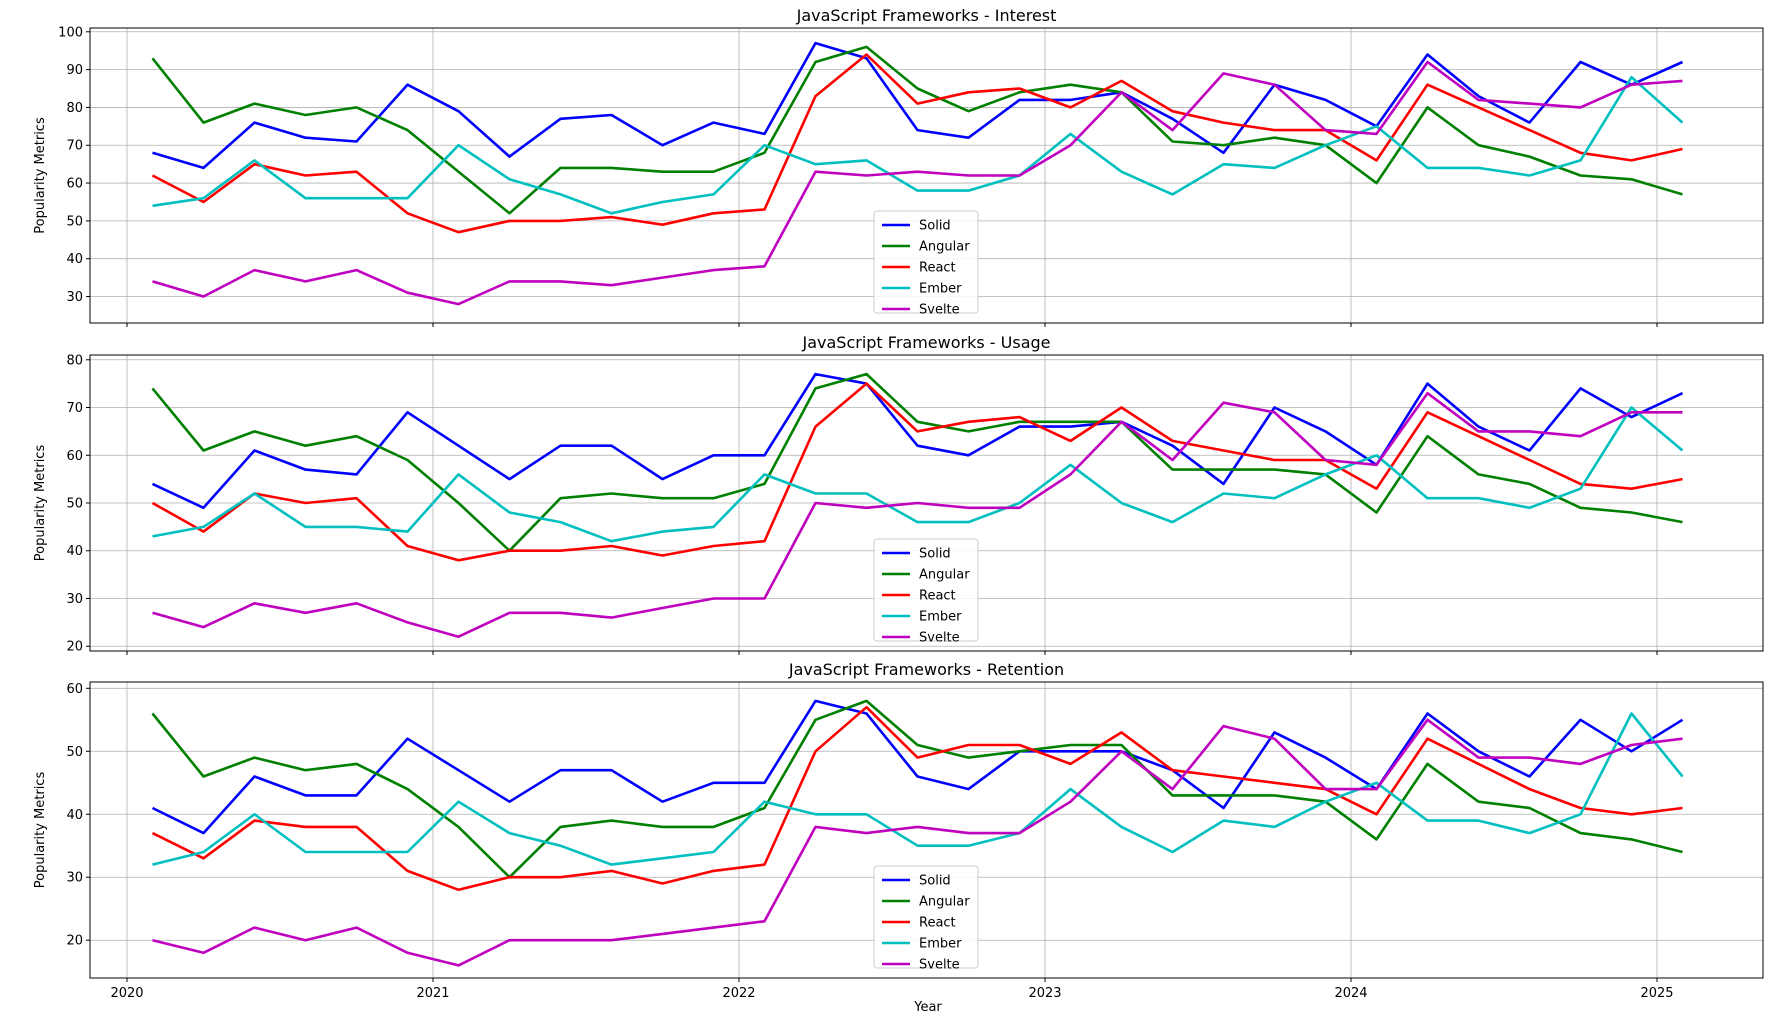  I want to click on figure-xlabel: Year, so click(927, 1007).